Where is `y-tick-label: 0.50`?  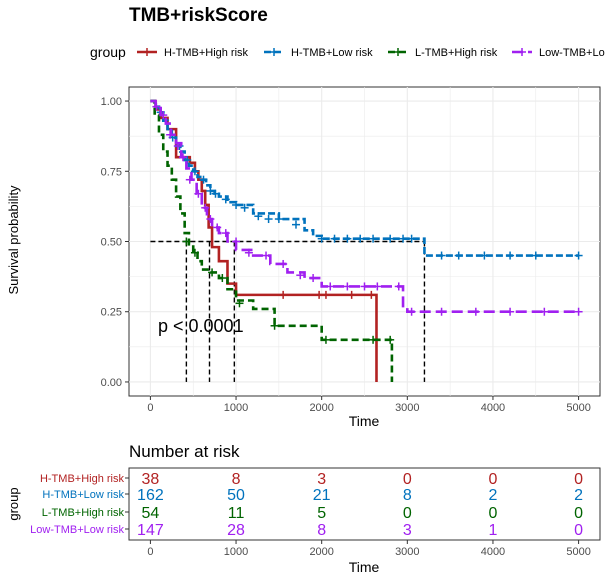
y-tick-label: 0.50 is located at coordinates (111, 243).